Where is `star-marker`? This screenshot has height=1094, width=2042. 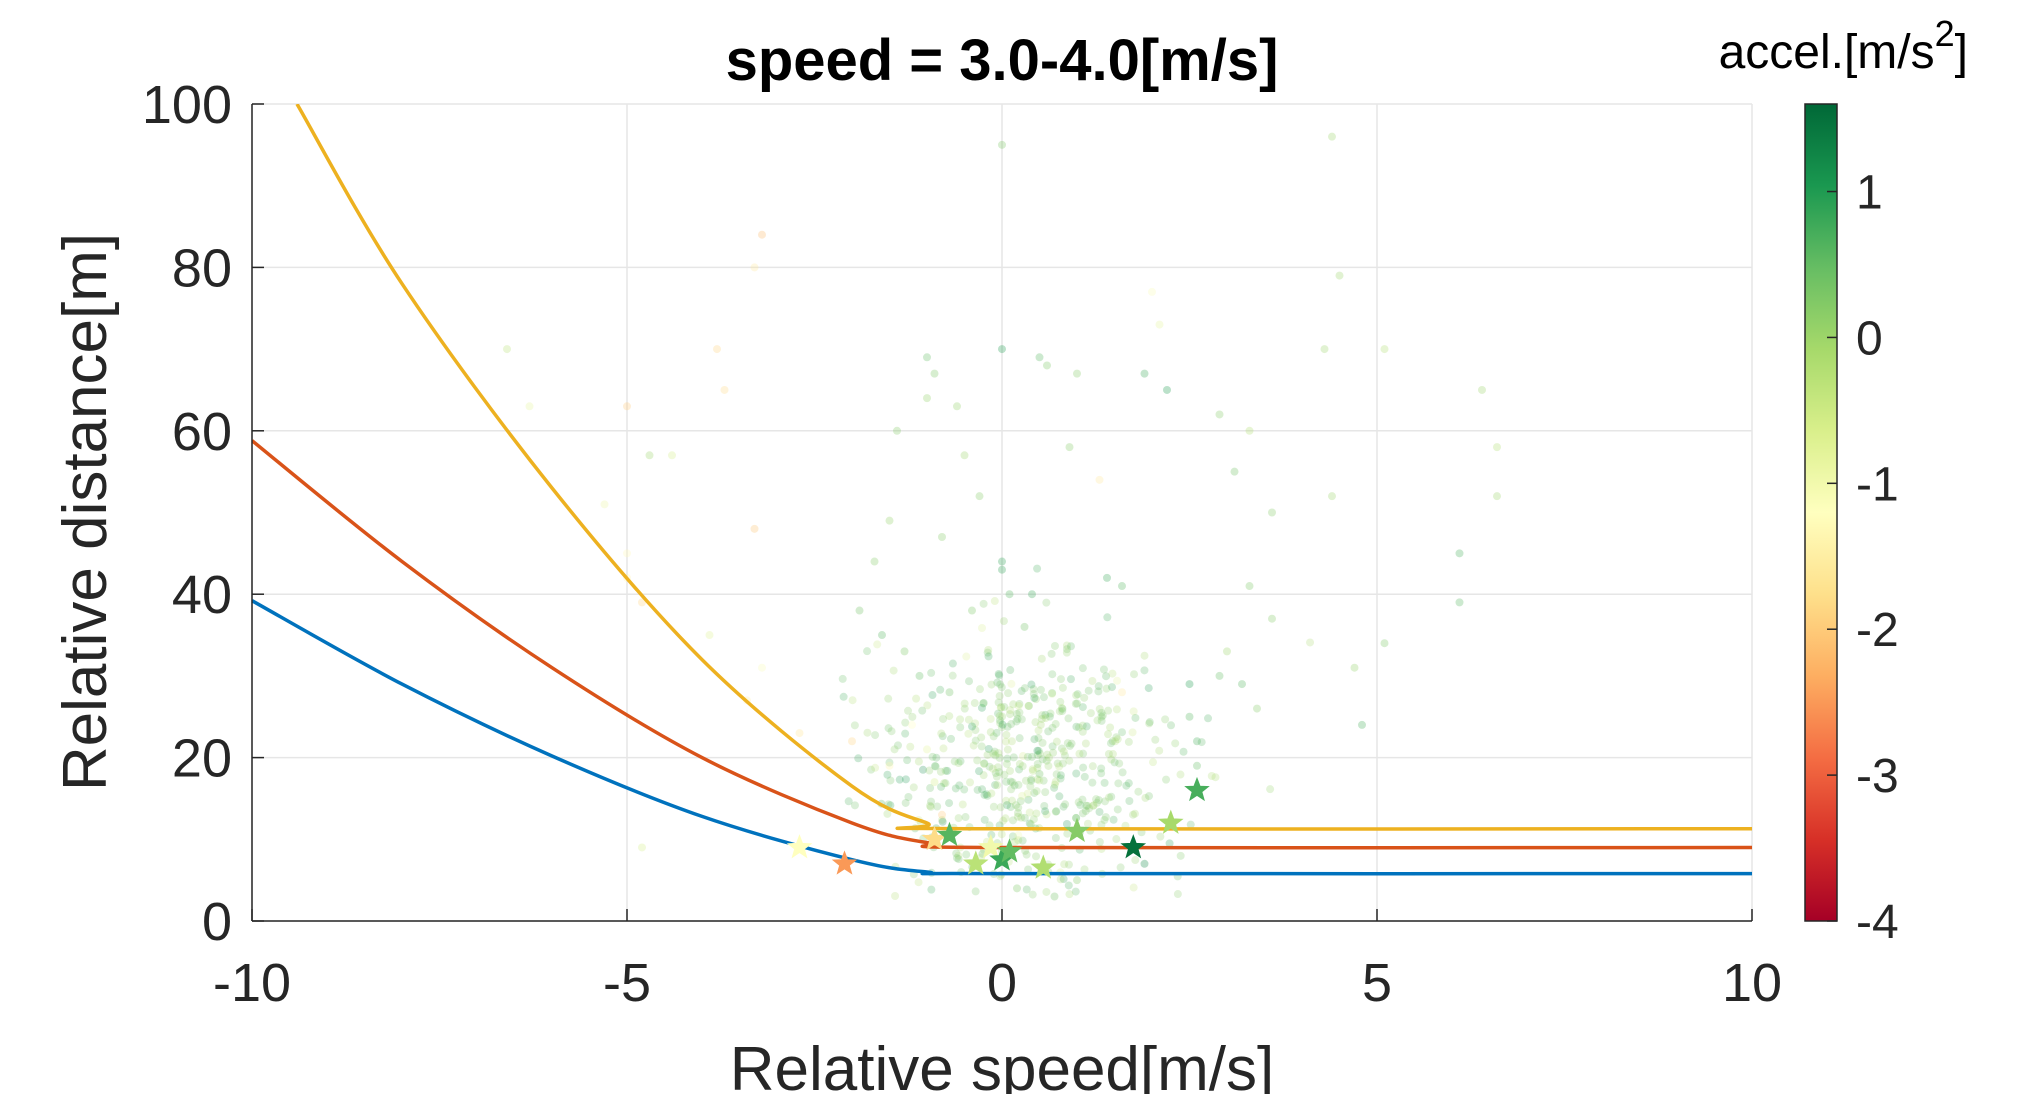 star-marker is located at coordinates (1197, 789).